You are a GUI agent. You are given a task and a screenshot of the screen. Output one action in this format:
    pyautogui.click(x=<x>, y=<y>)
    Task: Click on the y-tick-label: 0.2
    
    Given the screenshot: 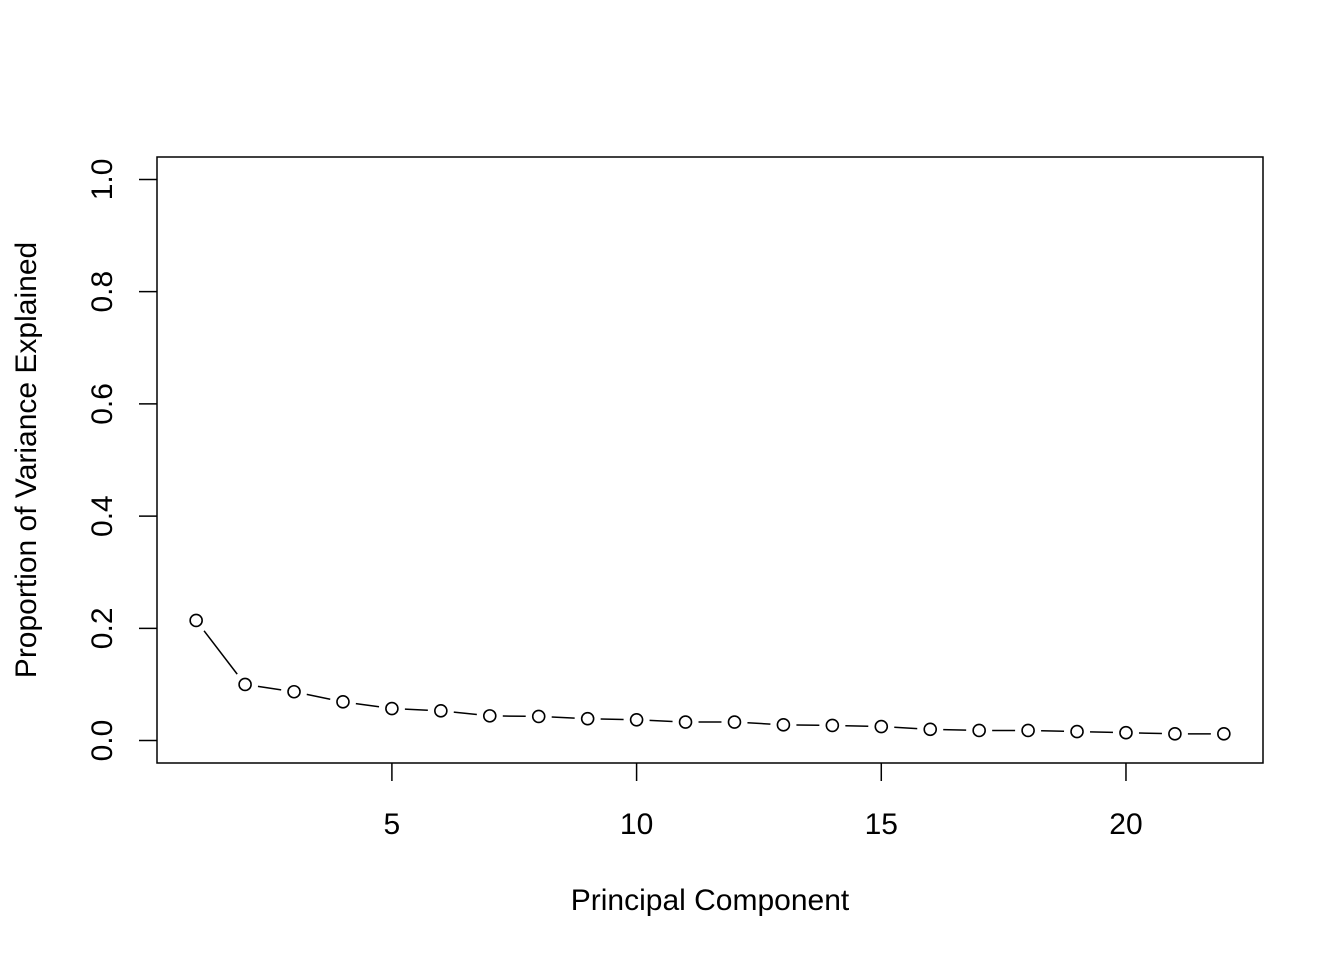 What is the action you would take?
    pyautogui.click(x=102, y=628)
    